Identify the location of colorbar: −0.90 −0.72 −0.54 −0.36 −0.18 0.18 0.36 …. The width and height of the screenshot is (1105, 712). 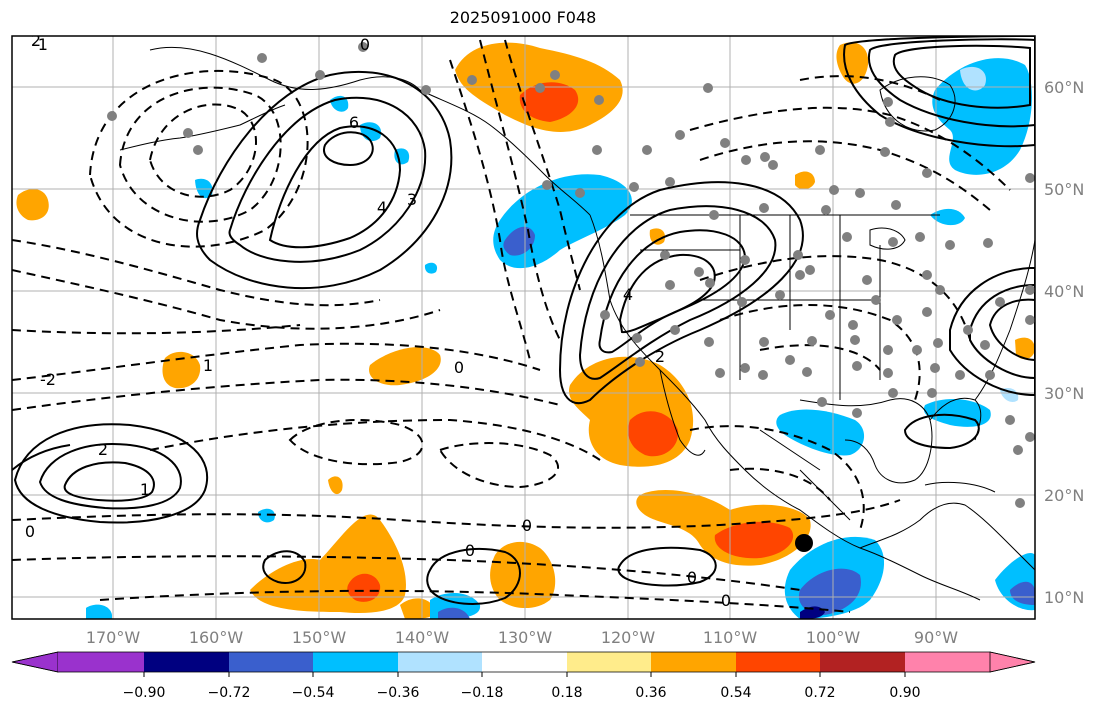
(523, 676).